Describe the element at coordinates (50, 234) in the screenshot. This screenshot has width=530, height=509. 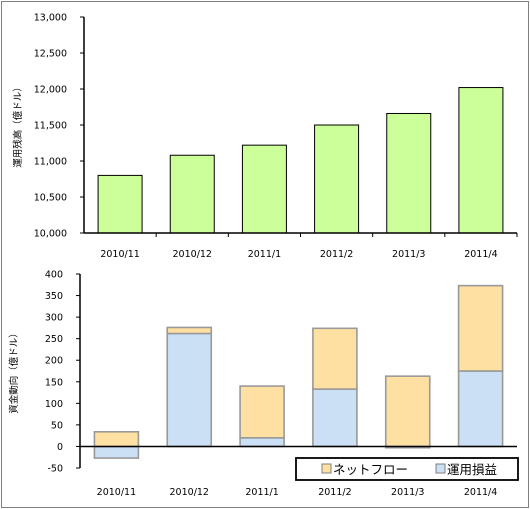
I see `top-y-tick-label: 10,000` at that location.